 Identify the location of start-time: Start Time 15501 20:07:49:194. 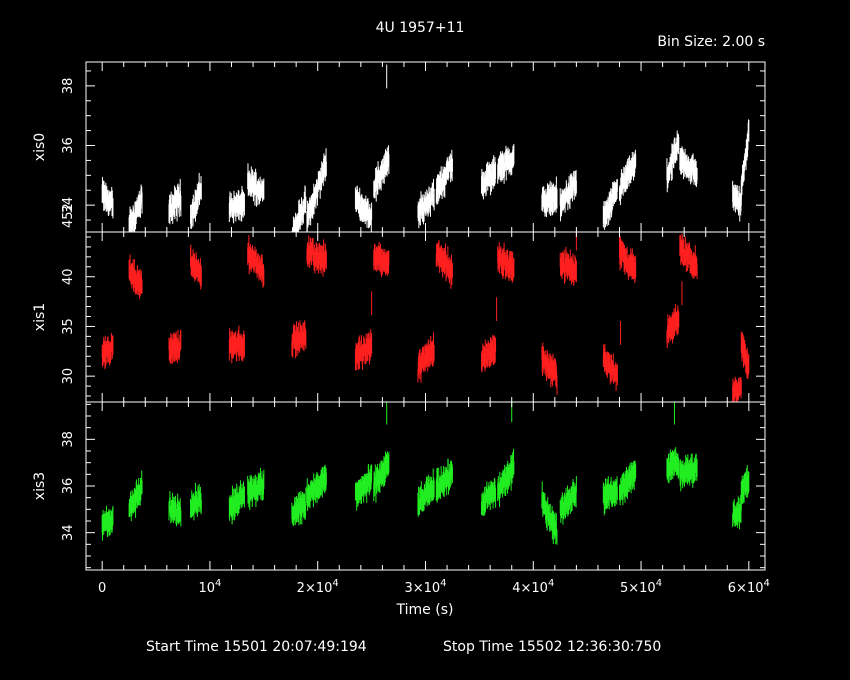
(256, 647).